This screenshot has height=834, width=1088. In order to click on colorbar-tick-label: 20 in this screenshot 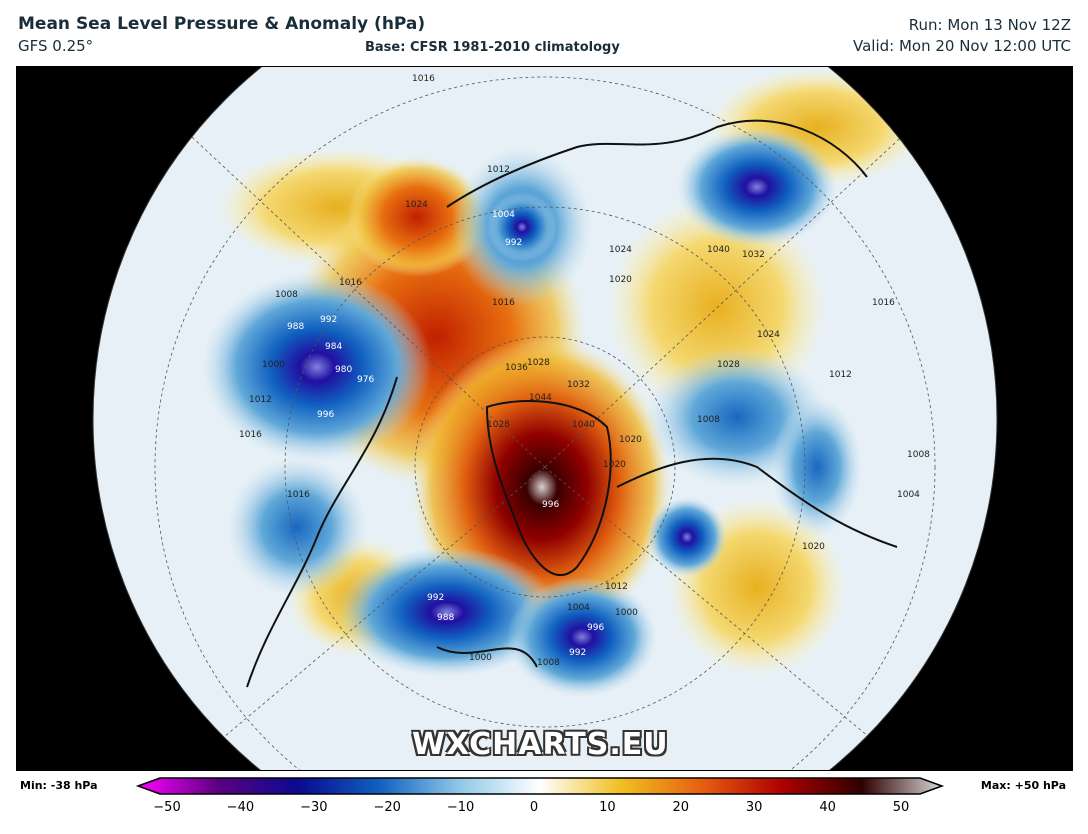, I will do `click(681, 807)`.